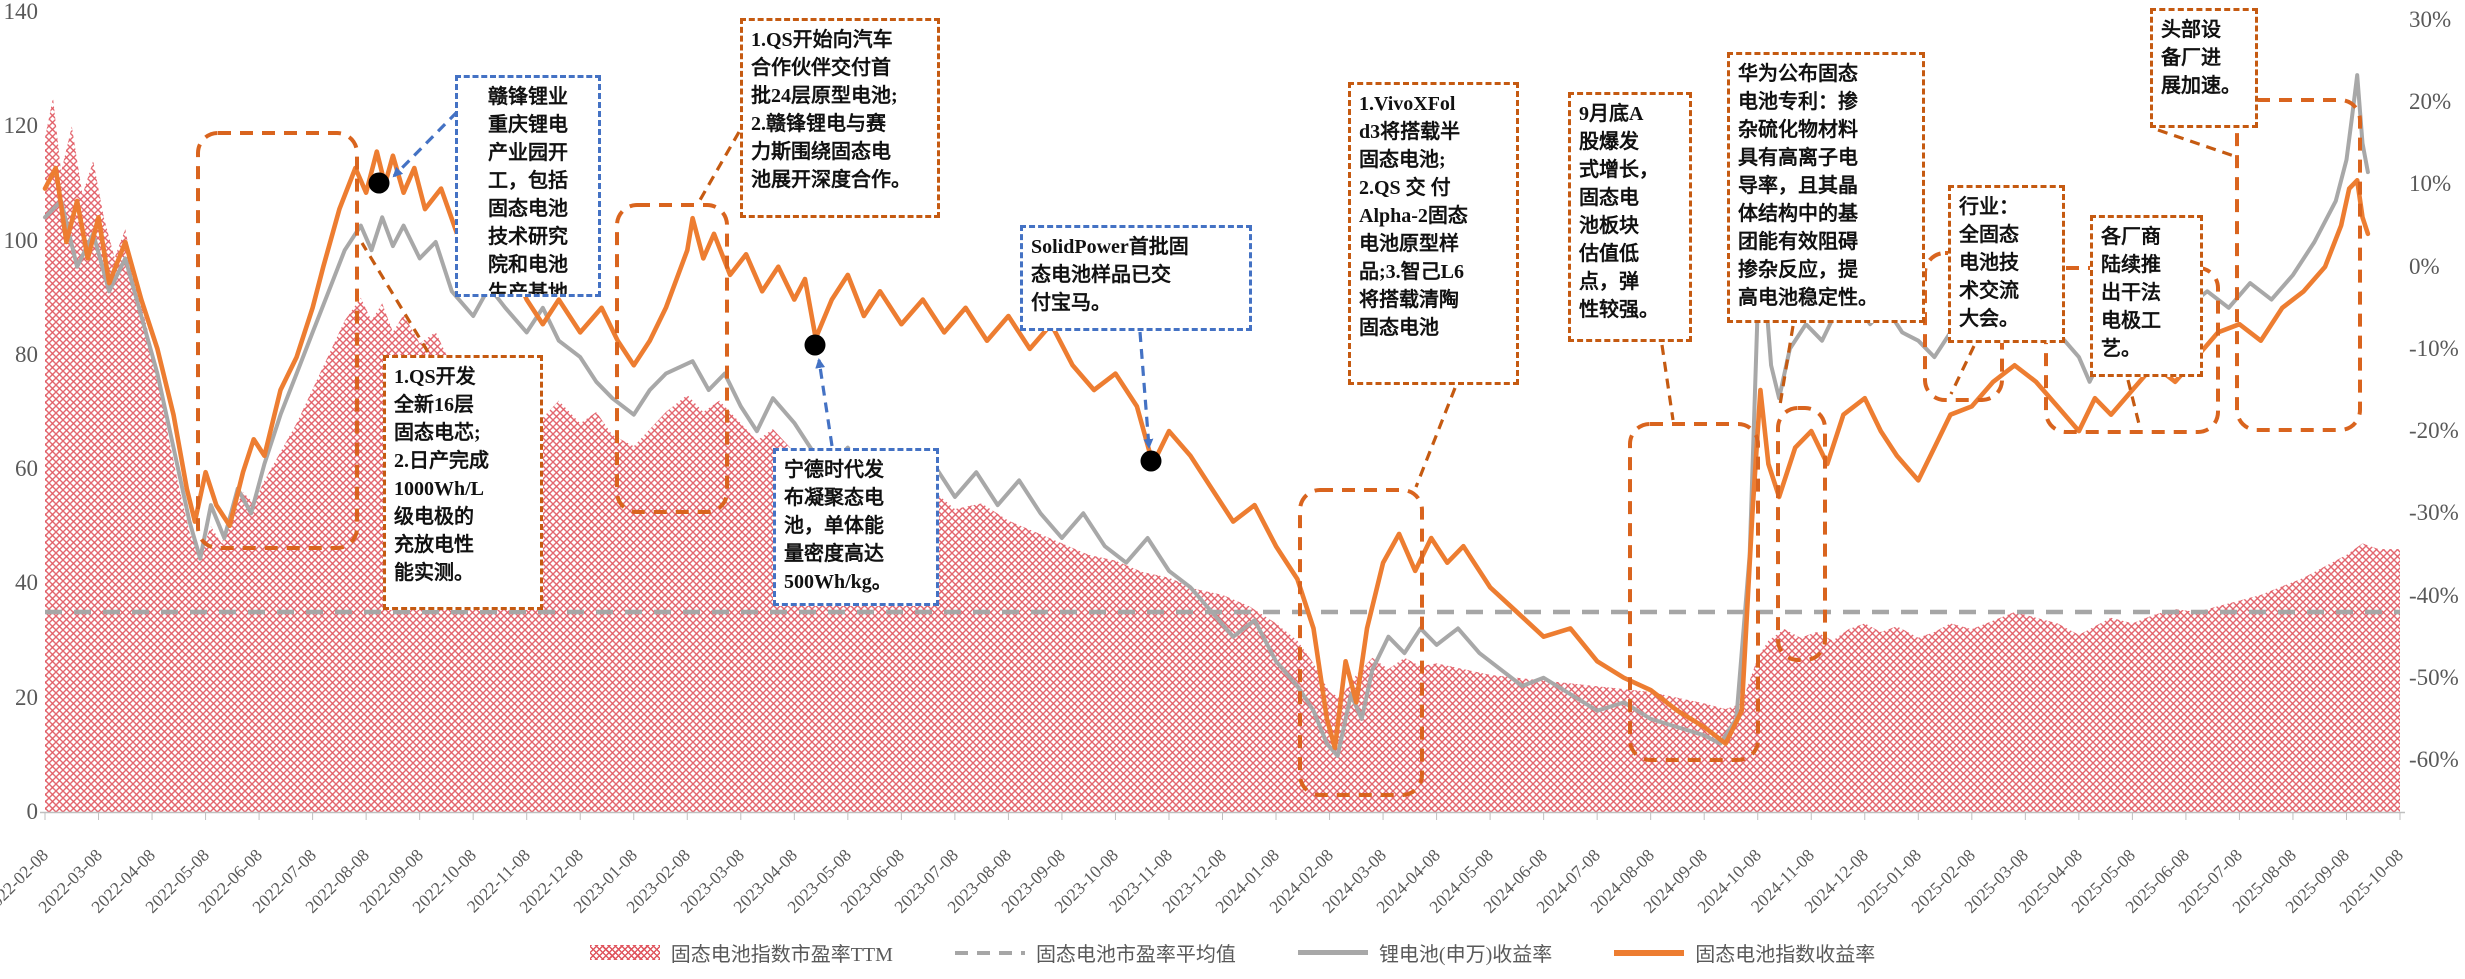 This screenshot has width=2465, height=979. What do you see at coordinates (1630, 217) in the screenshot?
I see `annotation-box-september-a-share-rally: 9月底A 股爆发 式增长， 固态电 池板块 估值低 点，弹 性较强。` at bounding box center [1630, 217].